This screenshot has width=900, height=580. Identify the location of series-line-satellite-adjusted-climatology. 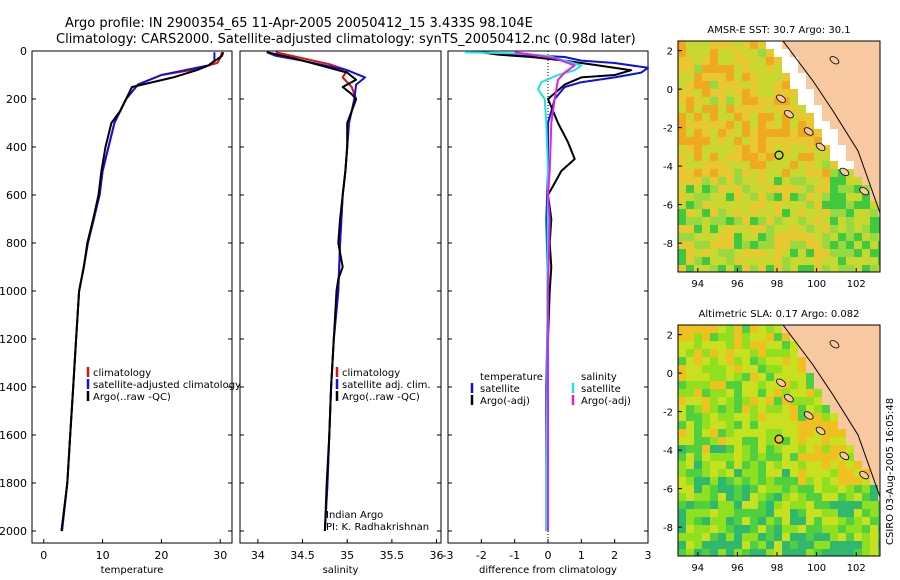
(138, 292).